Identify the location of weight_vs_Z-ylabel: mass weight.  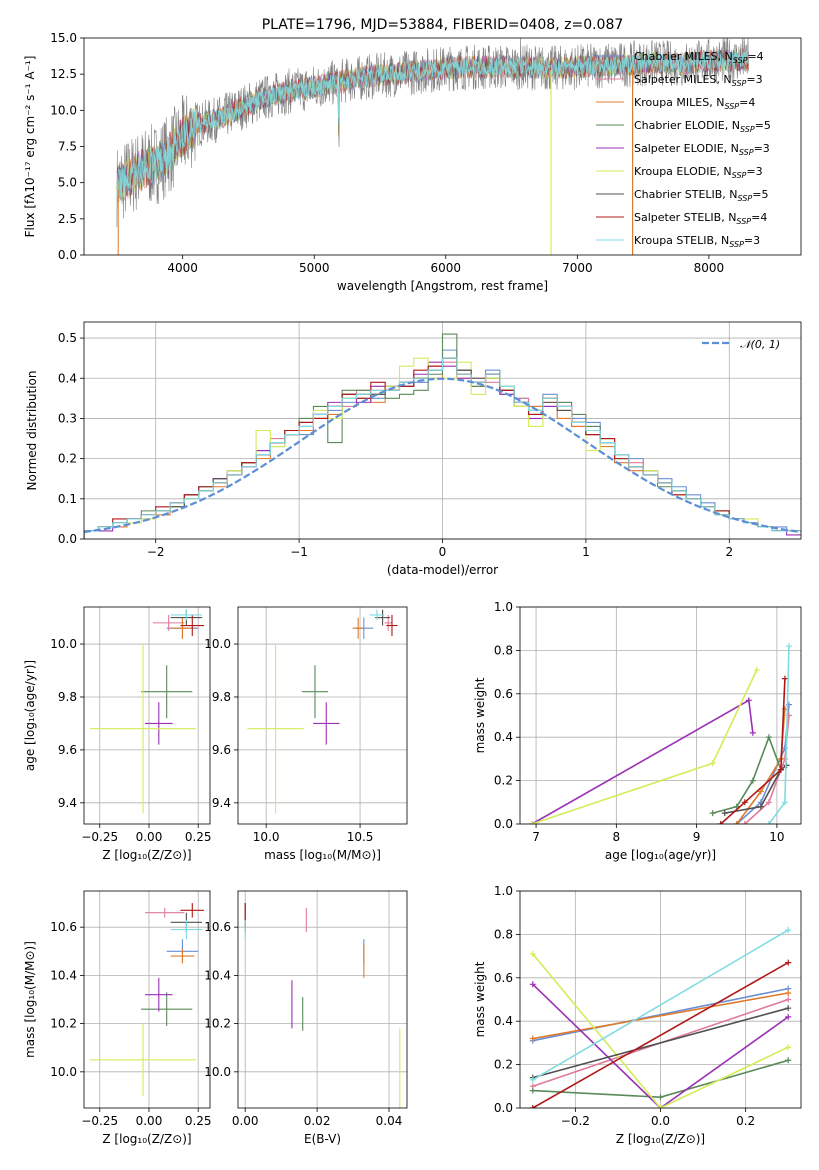
(480, 999).